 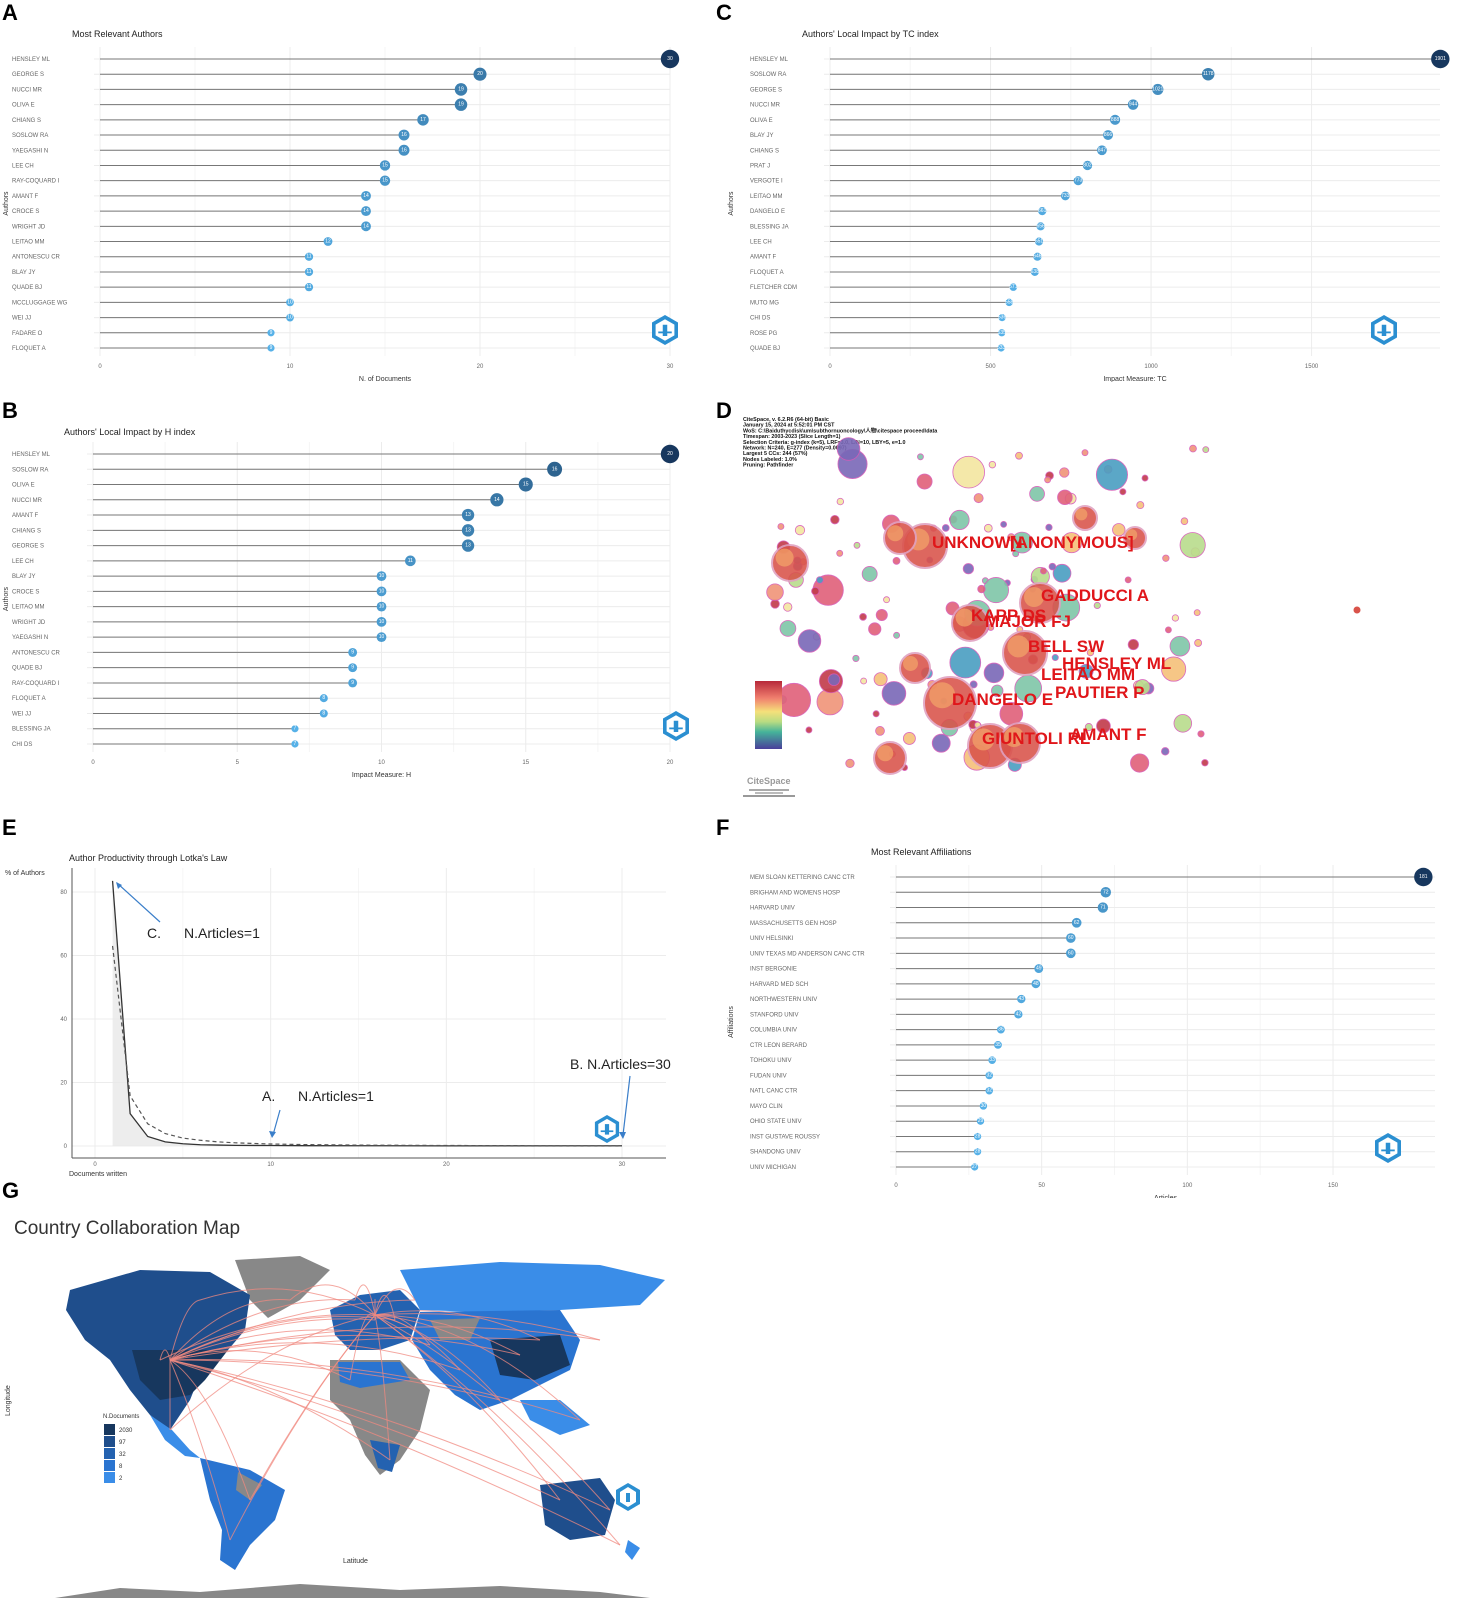 I want to click on data-label: 1901, so click(x=1440, y=59).